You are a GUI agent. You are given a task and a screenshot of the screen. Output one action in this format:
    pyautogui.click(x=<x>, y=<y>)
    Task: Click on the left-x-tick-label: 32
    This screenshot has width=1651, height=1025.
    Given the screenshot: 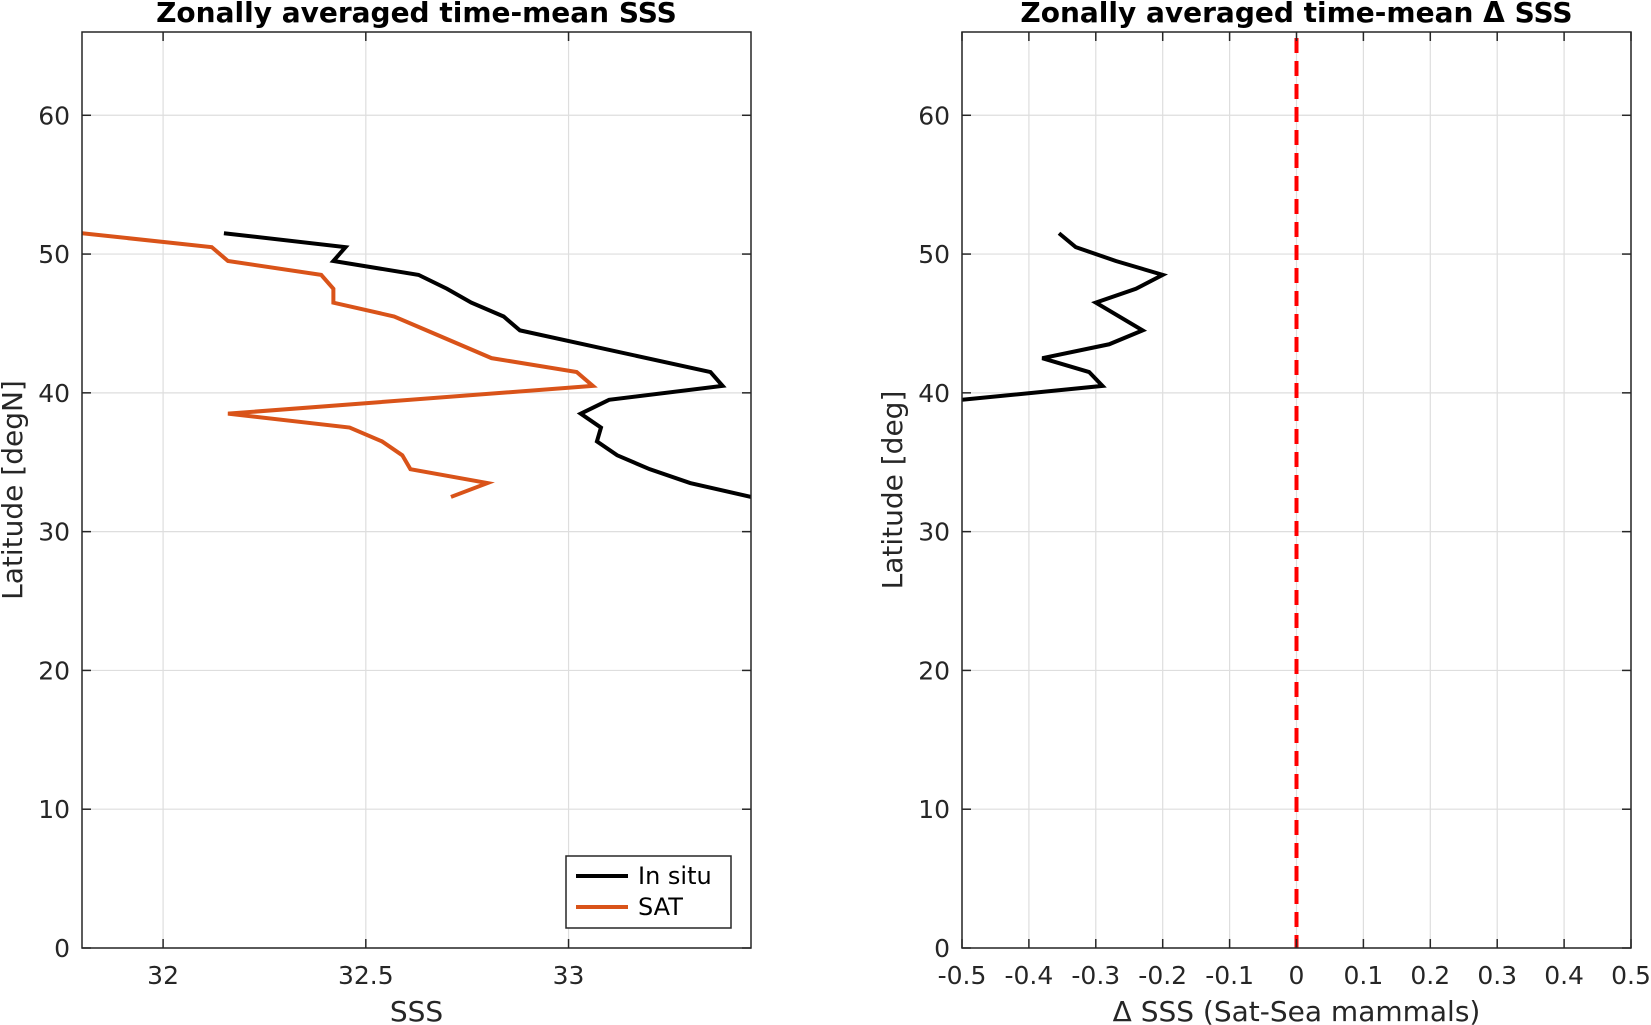 What is the action you would take?
    pyautogui.click(x=163, y=975)
    